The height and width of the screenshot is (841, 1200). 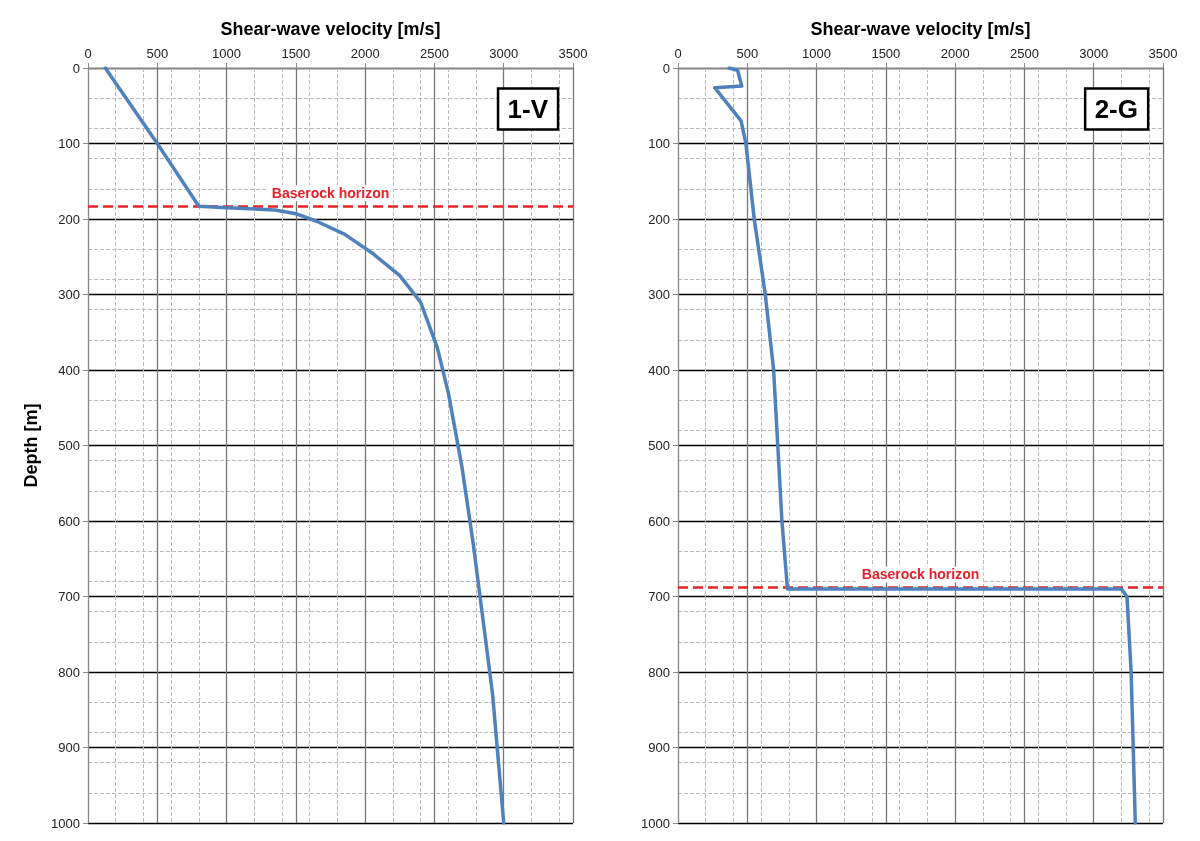 What do you see at coordinates (31, 445) in the screenshot?
I see `y-axis-title: Depth [m]` at bounding box center [31, 445].